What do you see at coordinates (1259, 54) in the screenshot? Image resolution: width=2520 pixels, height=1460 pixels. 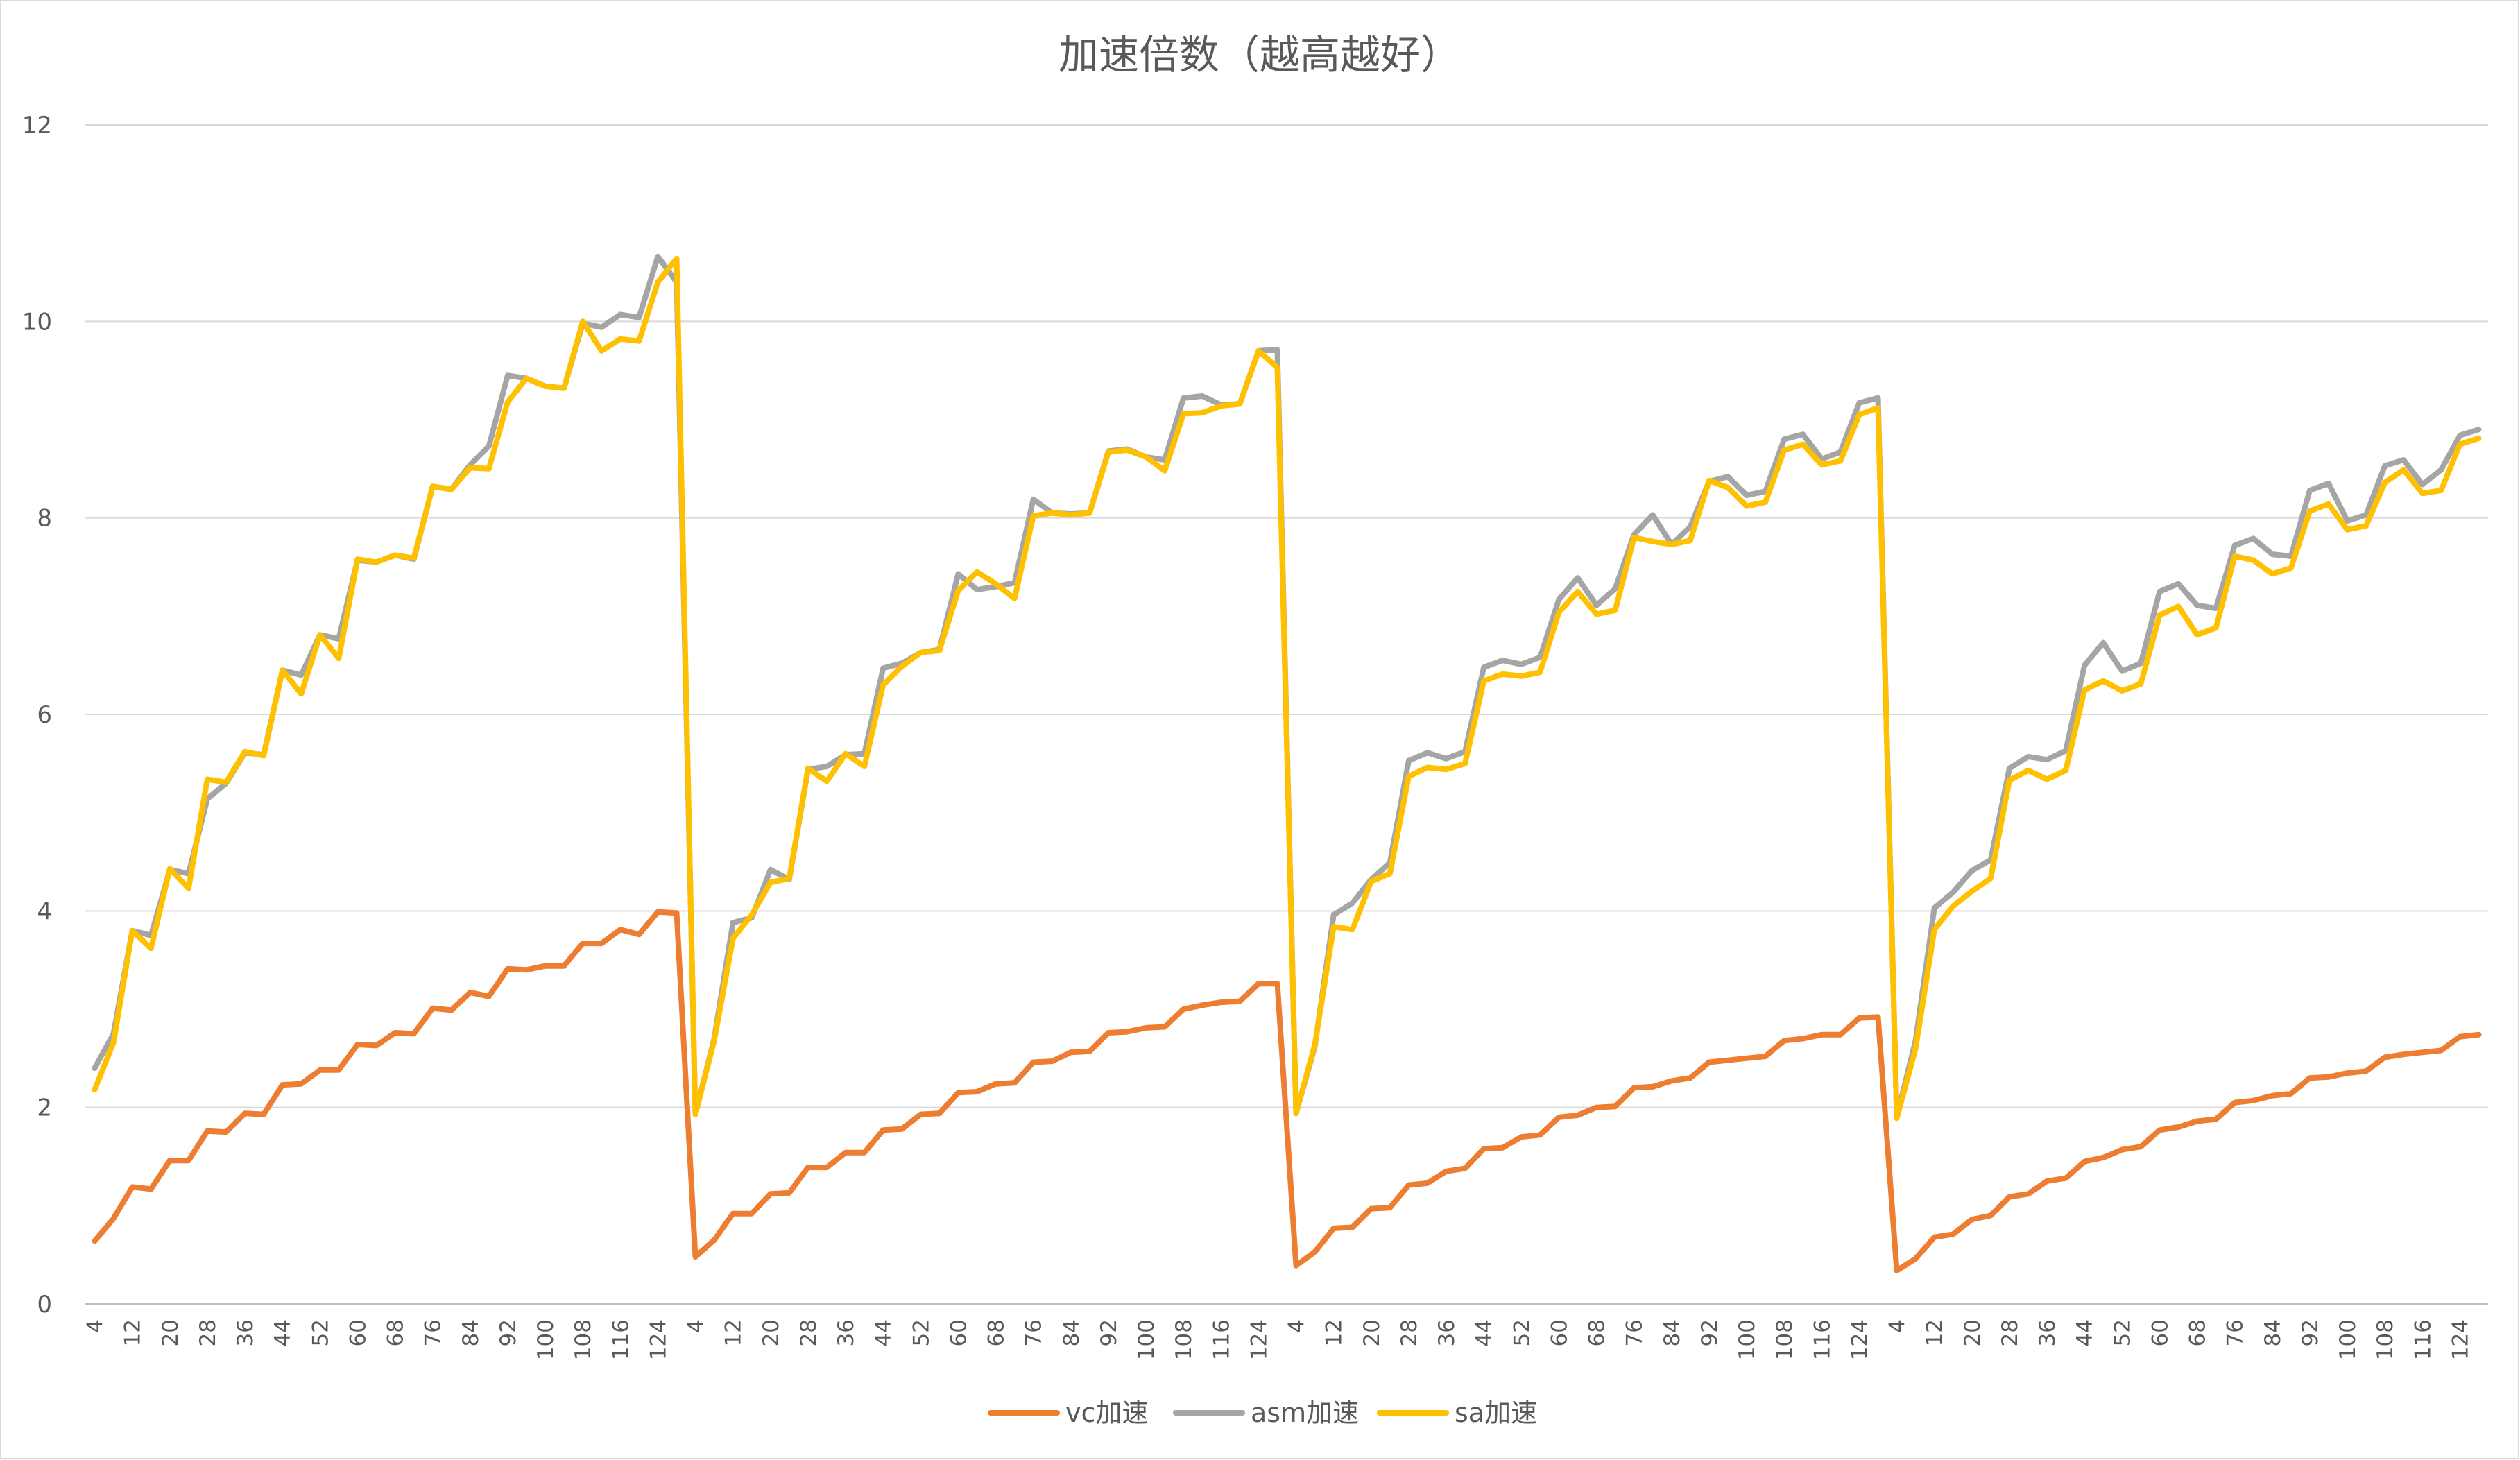 I see `chart-title: 加速倍数（越高越好）` at bounding box center [1259, 54].